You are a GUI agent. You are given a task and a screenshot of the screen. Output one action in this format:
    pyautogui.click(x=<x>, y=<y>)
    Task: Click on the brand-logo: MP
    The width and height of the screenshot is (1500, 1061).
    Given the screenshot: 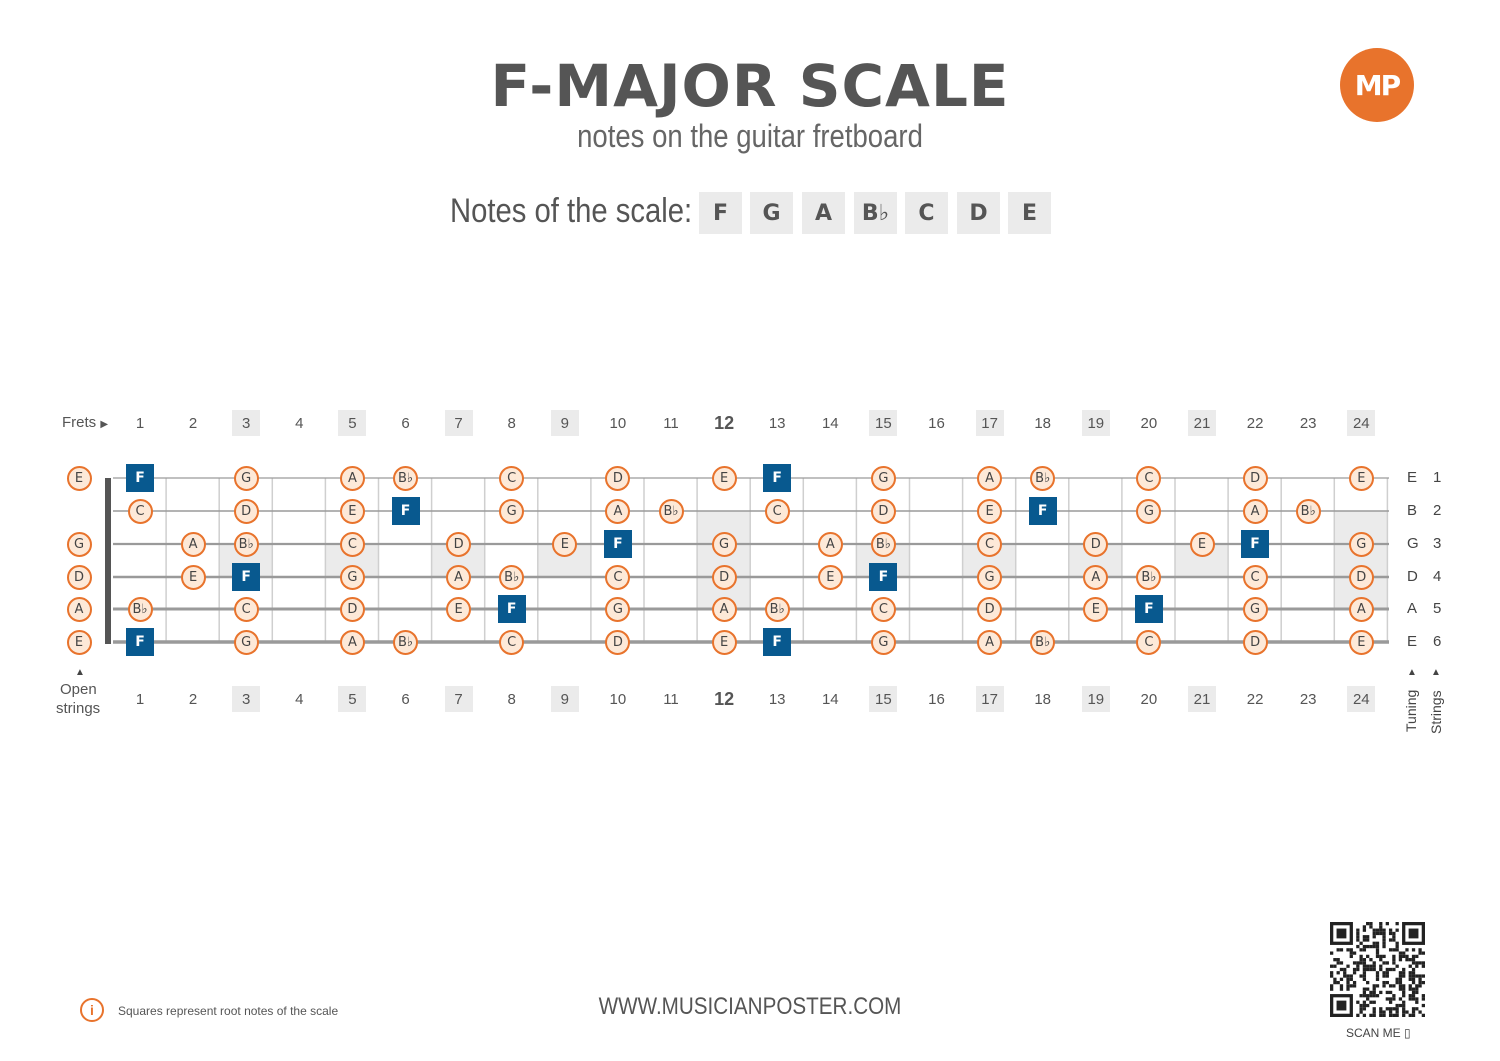 What is the action you would take?
    pyautogui.click(x=1377, y=85)
    